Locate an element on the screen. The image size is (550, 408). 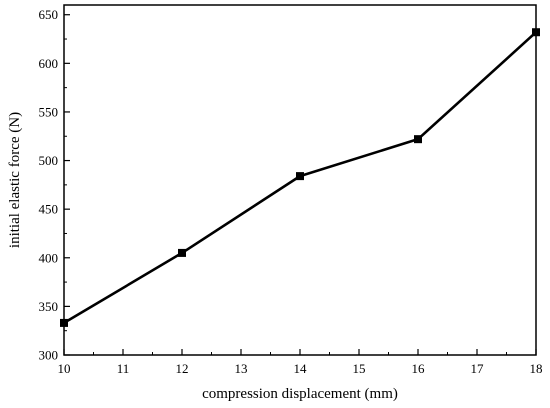
y-tick-label: 400 is located at coordinates (49, 257).